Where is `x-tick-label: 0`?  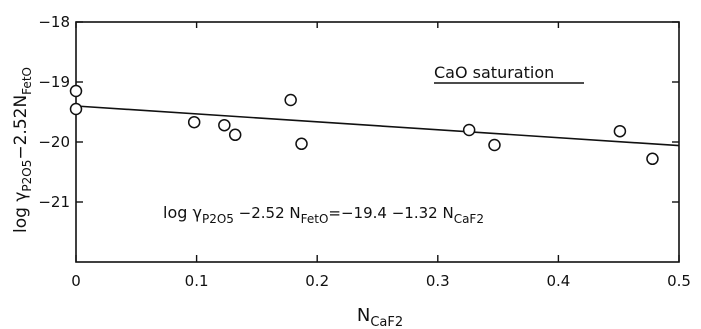 x-tick-label: 0 is located at coordinates (76, 281).